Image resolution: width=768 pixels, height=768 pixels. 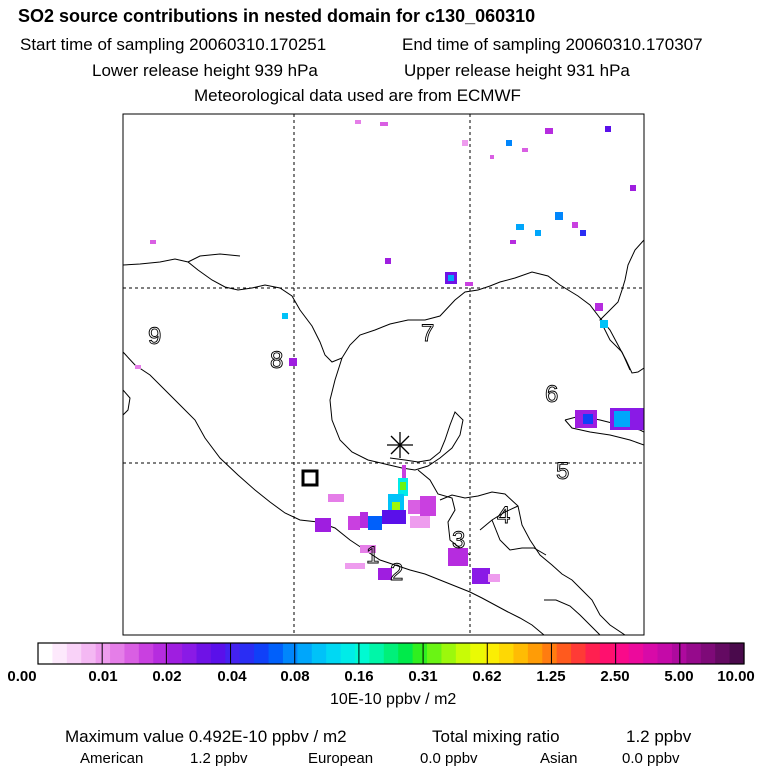 What do you see at coordinates (396, 414) in the screenshot?
I see `coastline-yucatan` at bounding box center [396, 414].